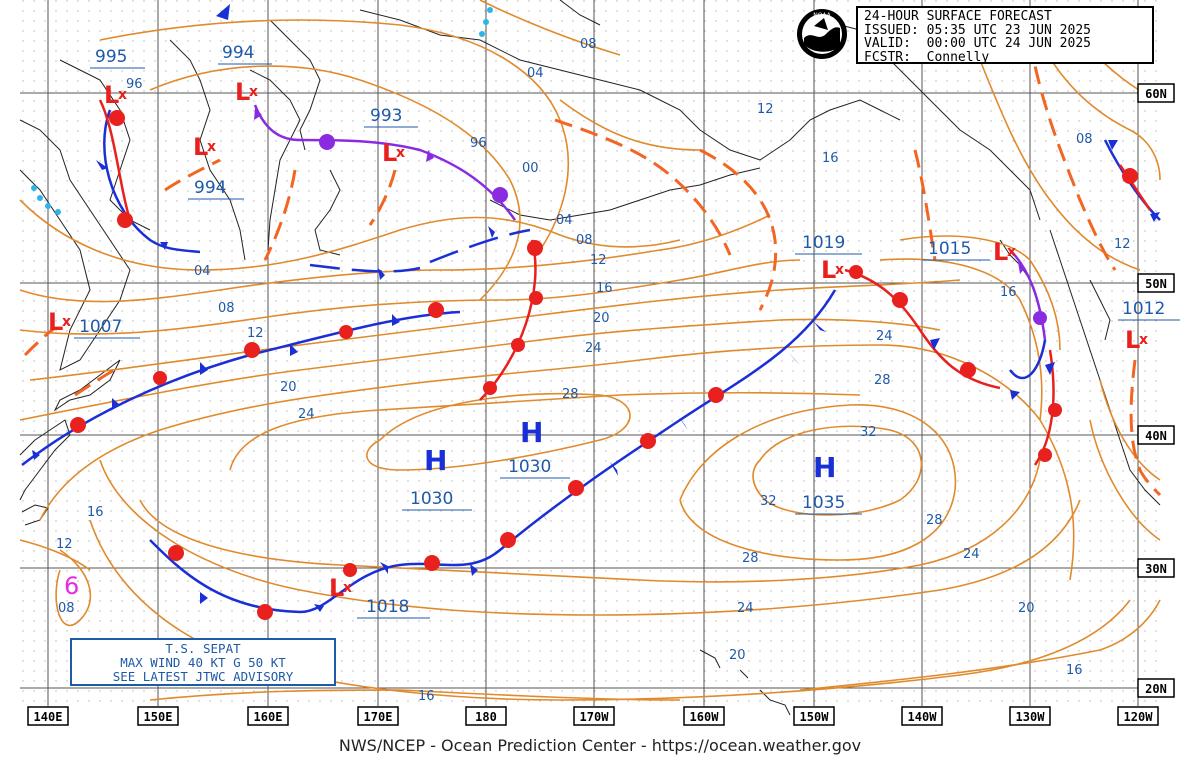  Describe the element at coordinates (223, 12) in the screenshot. I see `front-arrow-icon` at that location.